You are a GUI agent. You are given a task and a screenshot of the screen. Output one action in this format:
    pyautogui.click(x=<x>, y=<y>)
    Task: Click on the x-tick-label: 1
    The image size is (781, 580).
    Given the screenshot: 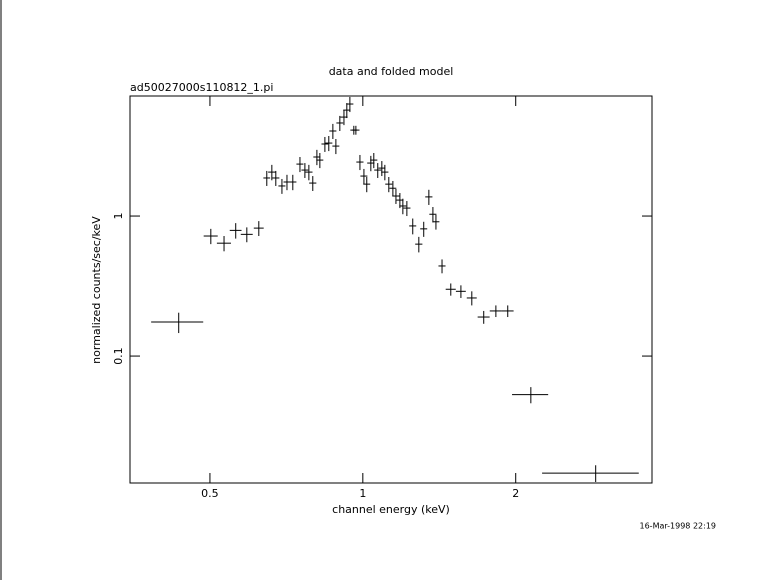 What is the action you would take?
    pyautogui.click(x=362, y=493)
    